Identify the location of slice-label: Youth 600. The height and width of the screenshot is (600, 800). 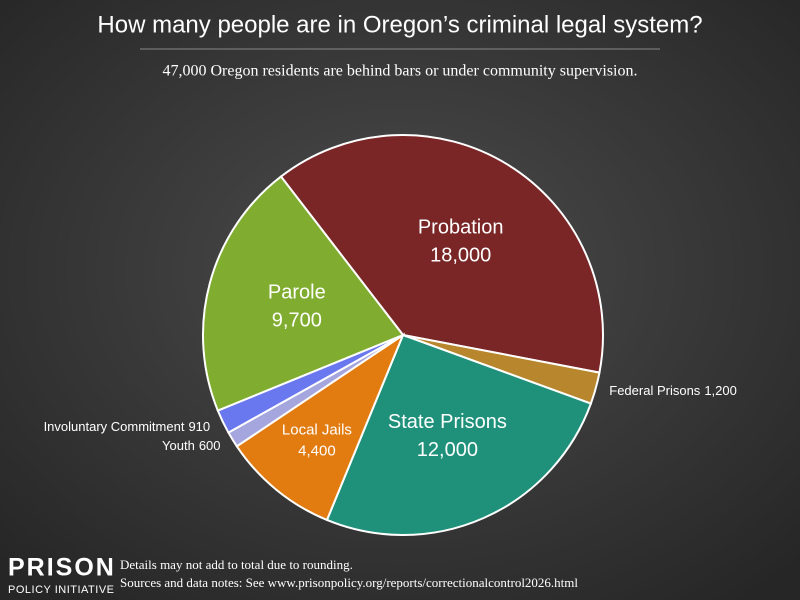
(191, 445).